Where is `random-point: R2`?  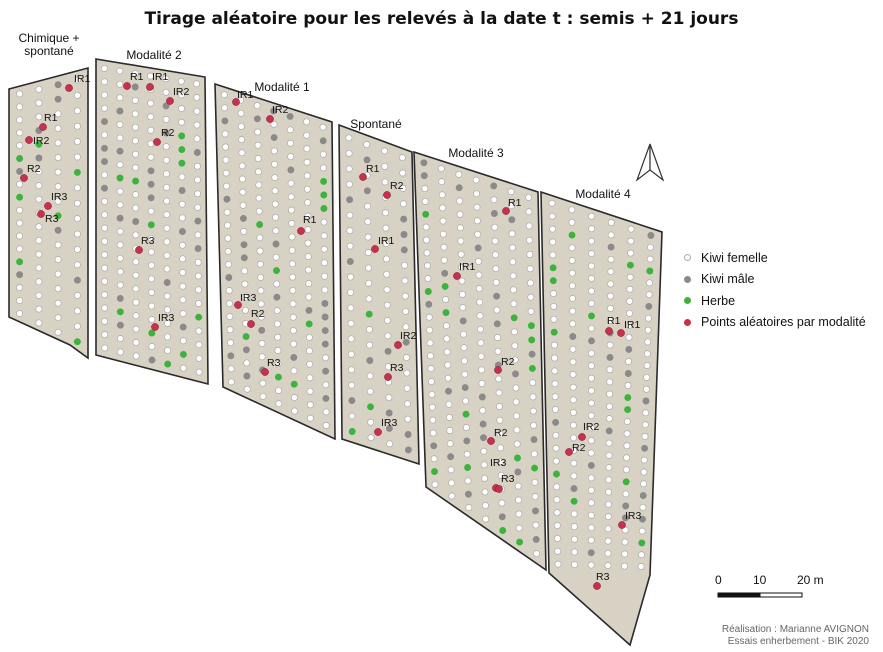 random-point: R2 is located at coordinates (256, 318).